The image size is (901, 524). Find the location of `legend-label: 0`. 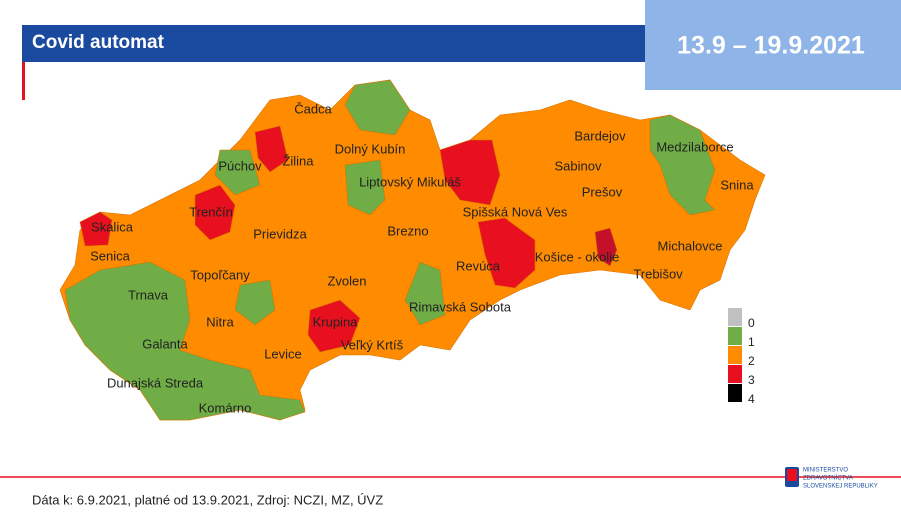

legend-label: 0 is located at coordinates (751, 323).